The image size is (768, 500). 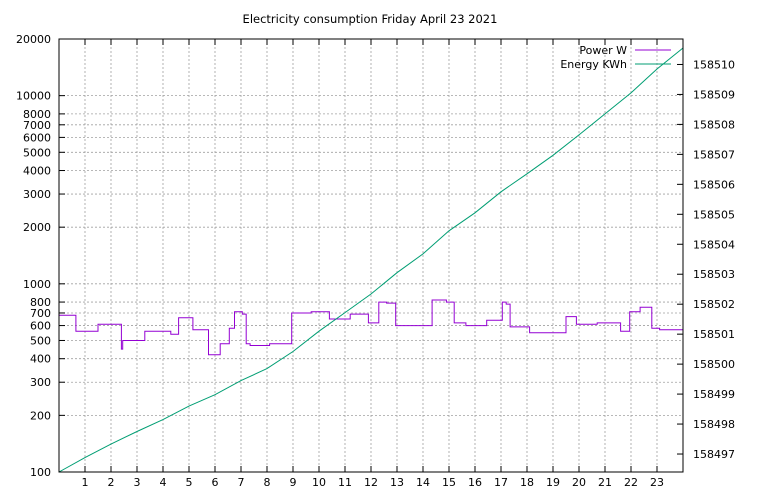 I want to click on y-left-tick-label: 700, so click(x=40, y=313).